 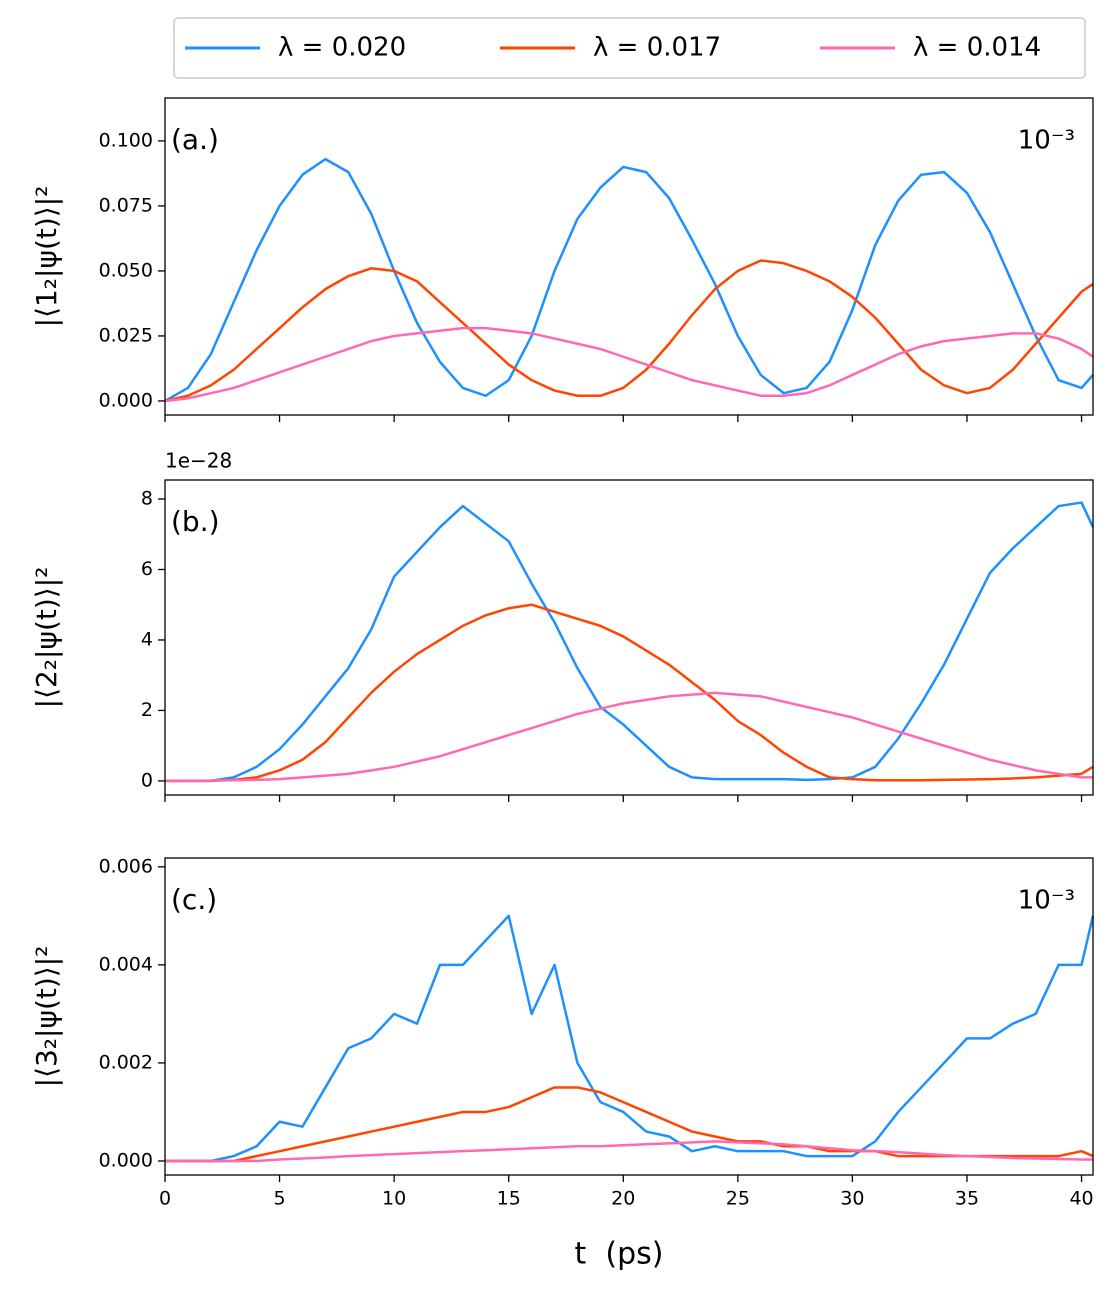 What do you see at coordinates (619, 1254) in the screenshot?
I see `x-axis-label: t (ps)` at bounding box center [619, 1254].